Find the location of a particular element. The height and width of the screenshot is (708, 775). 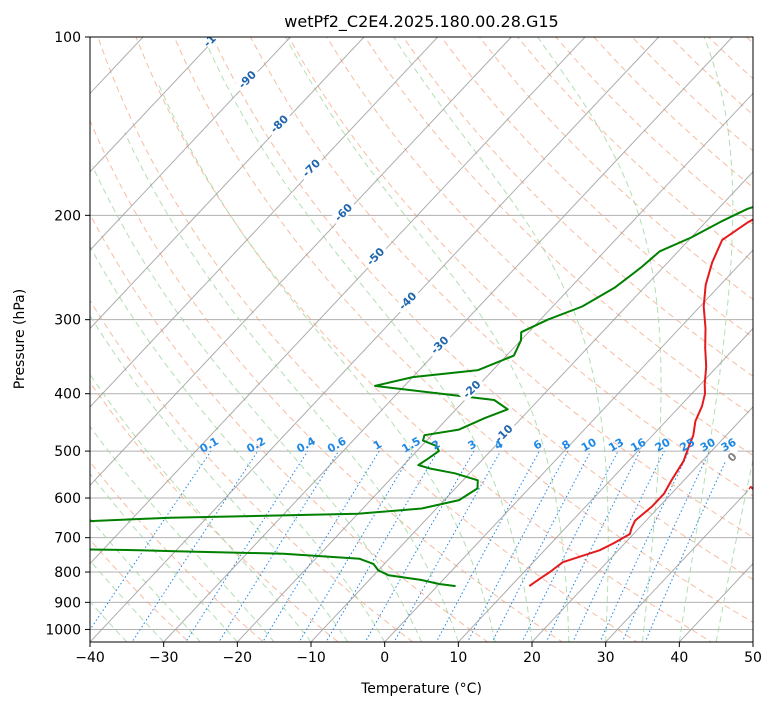

y-axis-title: Pressure (hPa) is located at coordinates (20, 339).